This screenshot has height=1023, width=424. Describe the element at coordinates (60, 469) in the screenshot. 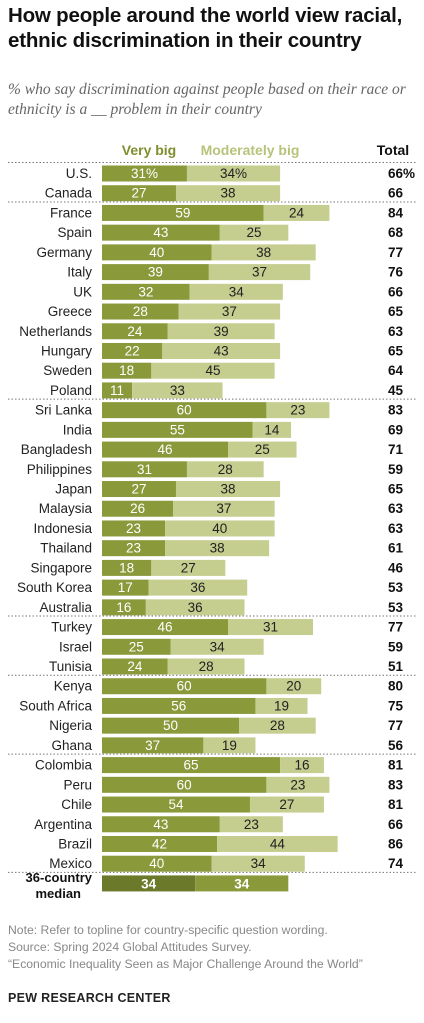

I see `country-label: Philippines` at that location.